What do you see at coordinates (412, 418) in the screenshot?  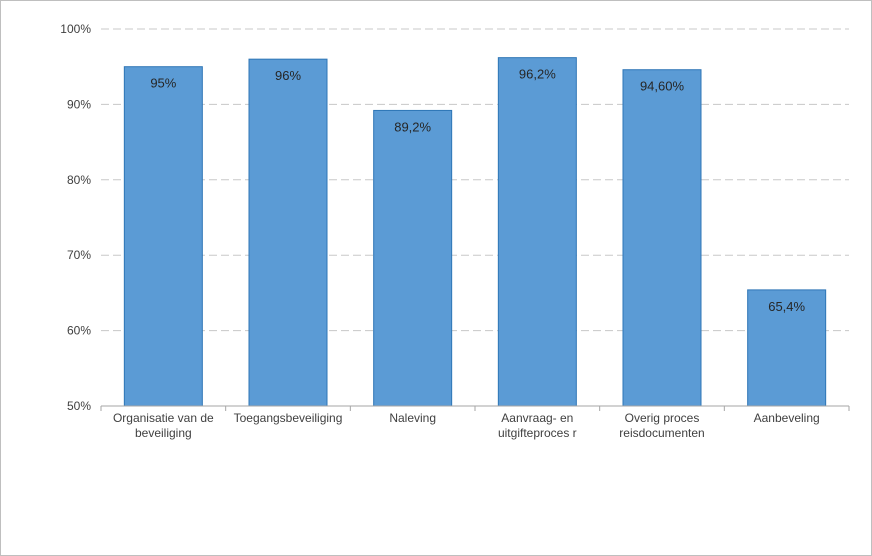 I see `x-category-label: Naleving` at bounding box center [412, 418].